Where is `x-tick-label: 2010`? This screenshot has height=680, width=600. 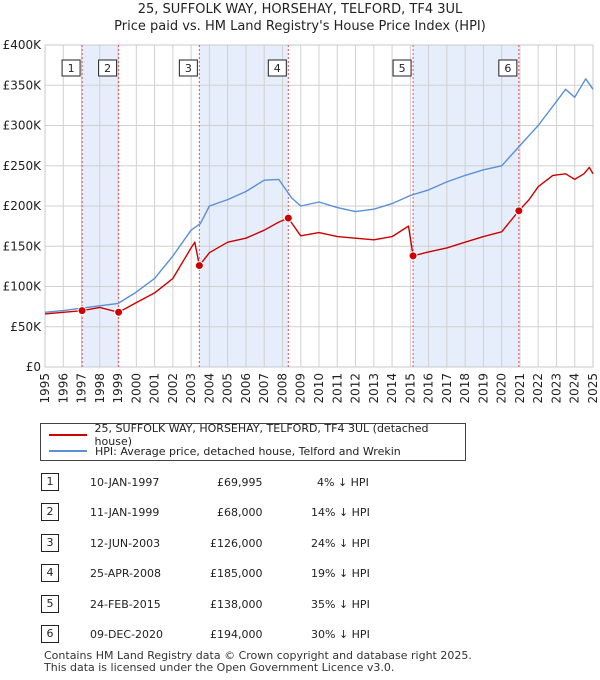
x-tick-label: 2010 is located at coordinates (319, 388).